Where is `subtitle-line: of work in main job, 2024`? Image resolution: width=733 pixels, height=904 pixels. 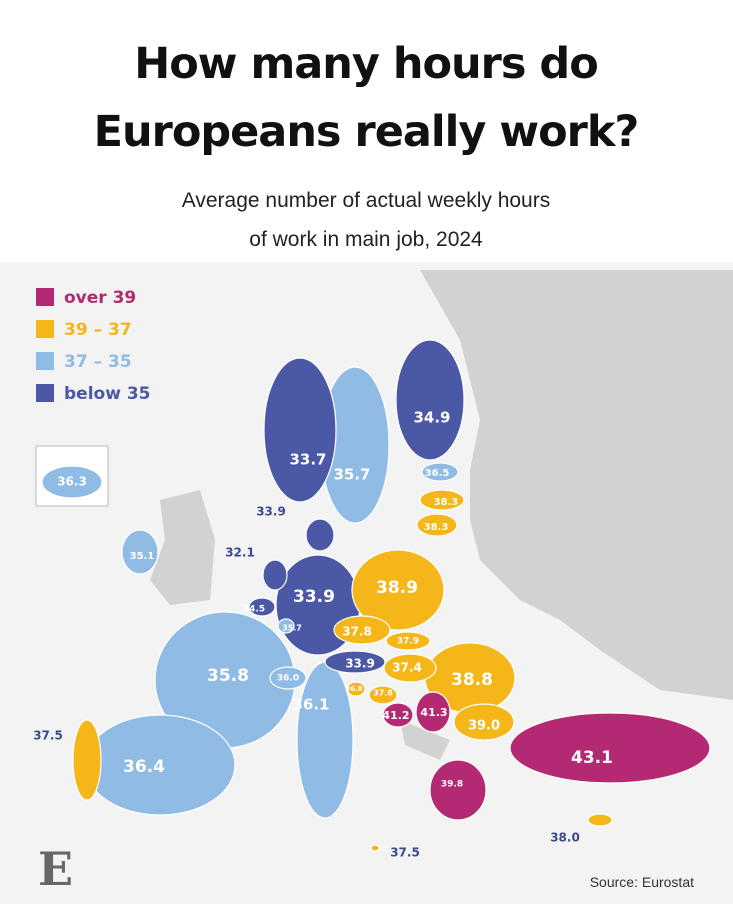 subtitle-line: of work in main job, 2024 is located at coordinates (366, 239).